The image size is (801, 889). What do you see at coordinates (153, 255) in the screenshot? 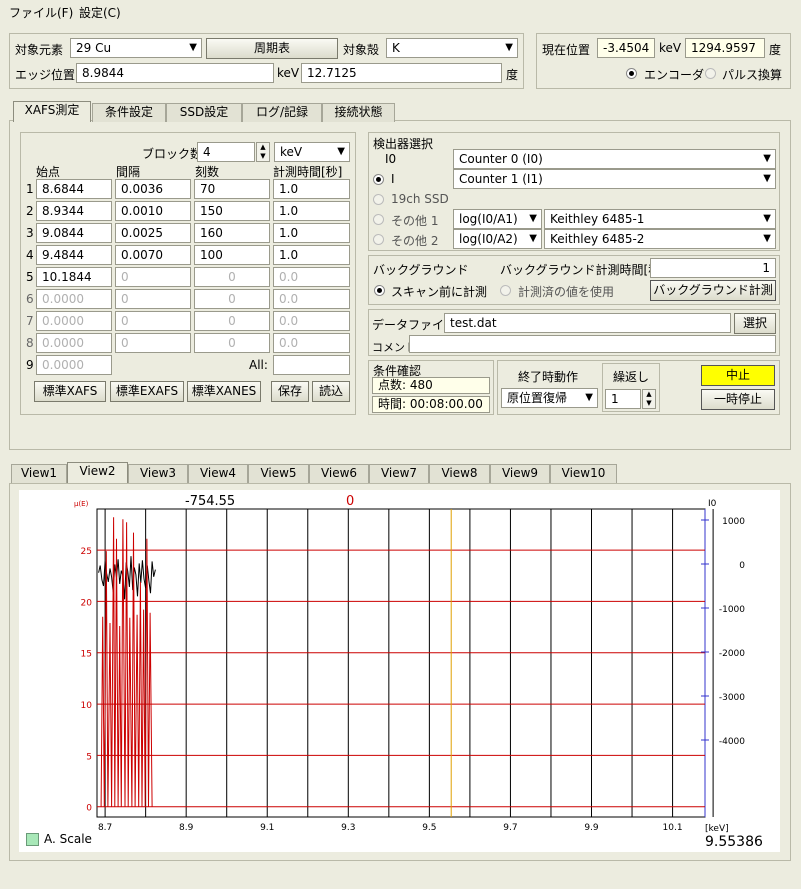
I see `row-step-field: 0.0070` at bounding box center [153, 255].